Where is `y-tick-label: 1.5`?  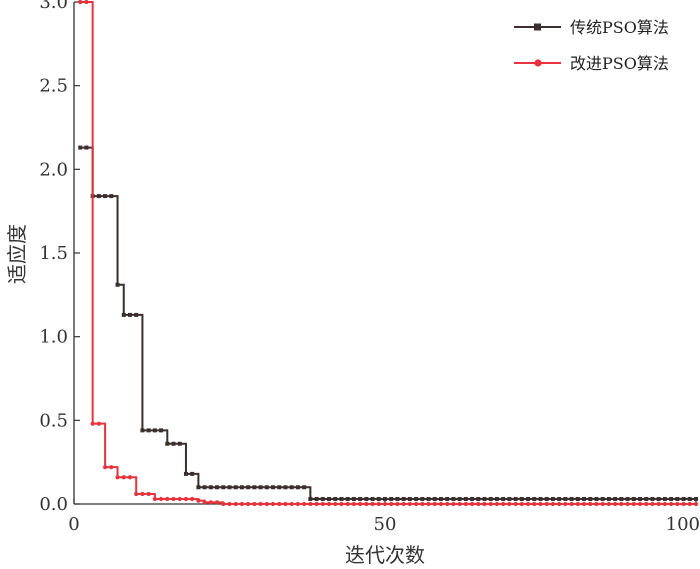 y-tick-label: 1.5 is located at coordinates (53, 253).